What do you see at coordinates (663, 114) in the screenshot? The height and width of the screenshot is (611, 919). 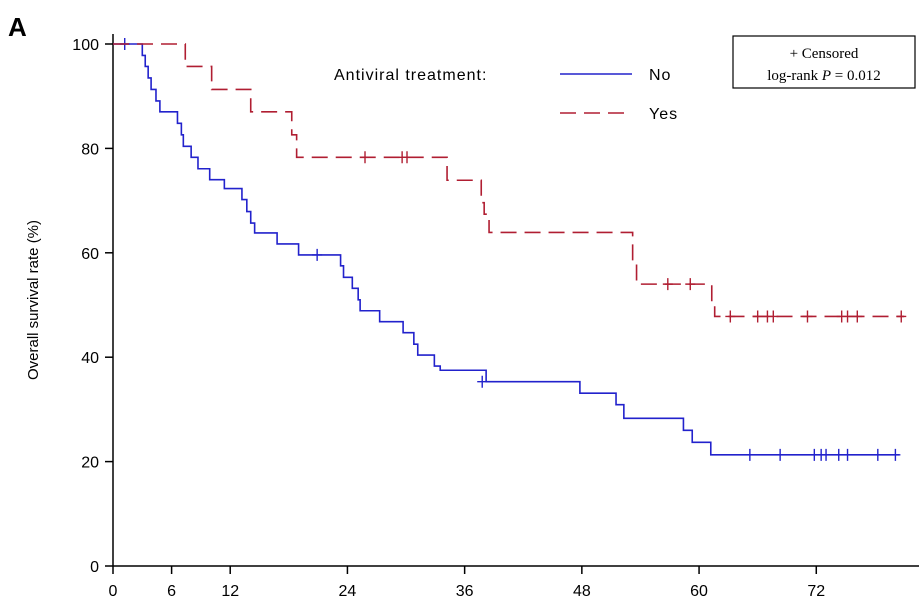 I see `legend-label-yes: Yes` at bounding box center [663, 114].